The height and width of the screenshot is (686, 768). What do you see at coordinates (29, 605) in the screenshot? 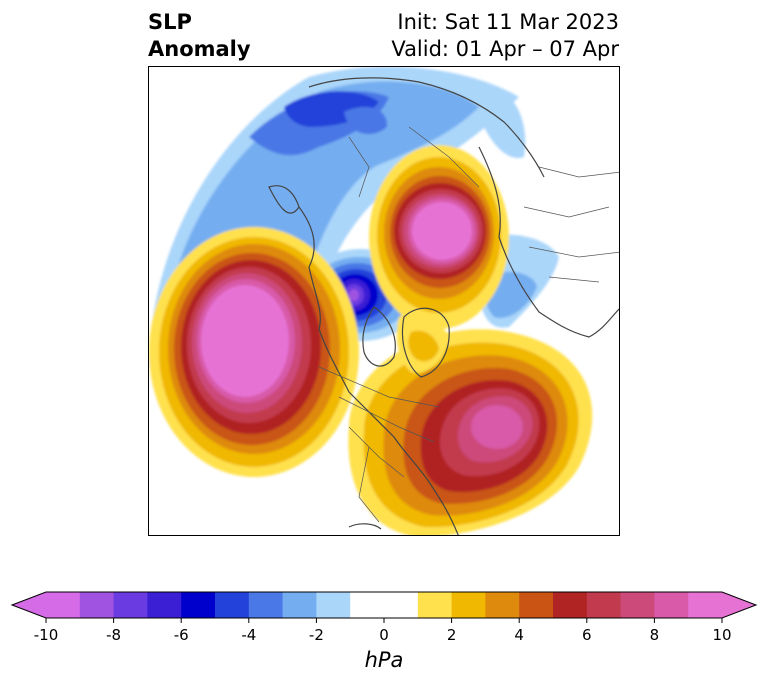
I see `colorbar-under-arrow` at bounding box center [29, 605].